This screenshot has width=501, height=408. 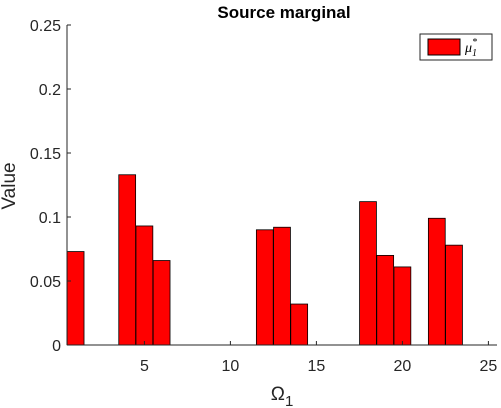 What do you see at coordinates (50, 90) in the screenshot?
I see `y-tick-label: 0.2` at bounding box center [50, 90].